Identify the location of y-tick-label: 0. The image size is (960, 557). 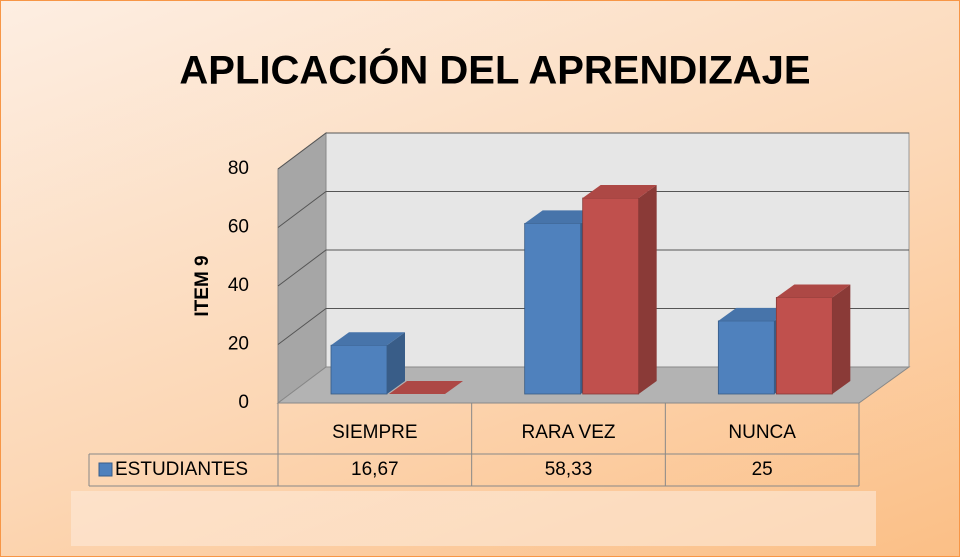
(243, 402).